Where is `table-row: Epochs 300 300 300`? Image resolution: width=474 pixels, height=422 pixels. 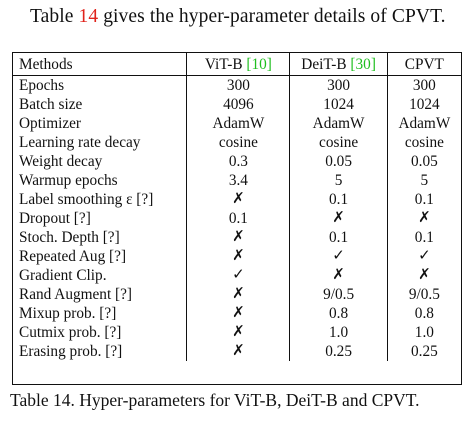
table-row: Epochs 300 300 300 is located at coordinates (237, 85).